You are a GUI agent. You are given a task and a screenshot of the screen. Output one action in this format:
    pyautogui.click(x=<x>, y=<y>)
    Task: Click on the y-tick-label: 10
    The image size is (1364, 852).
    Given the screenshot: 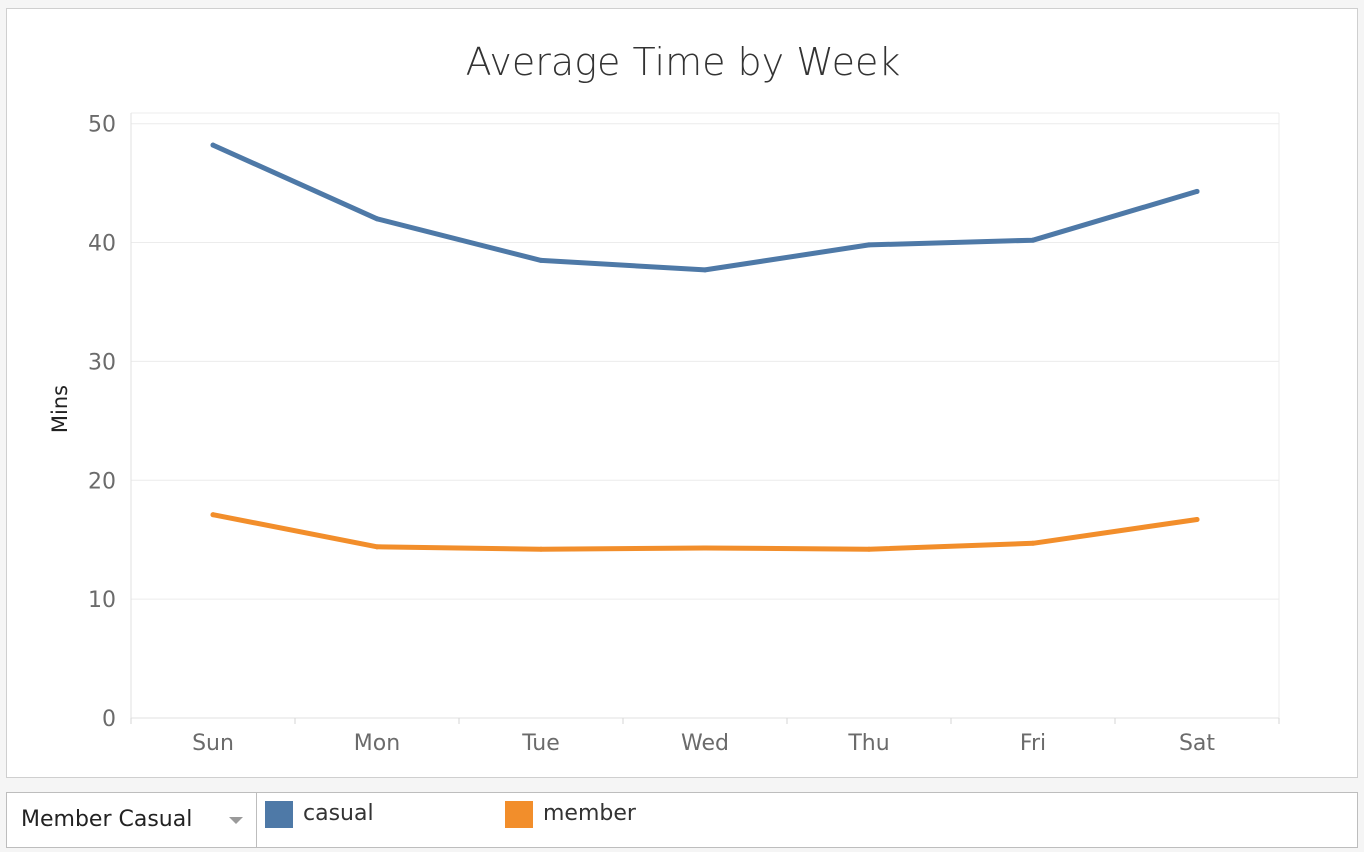 What is the action you would take?
    pyautogui.click(x=102, y=600)
    